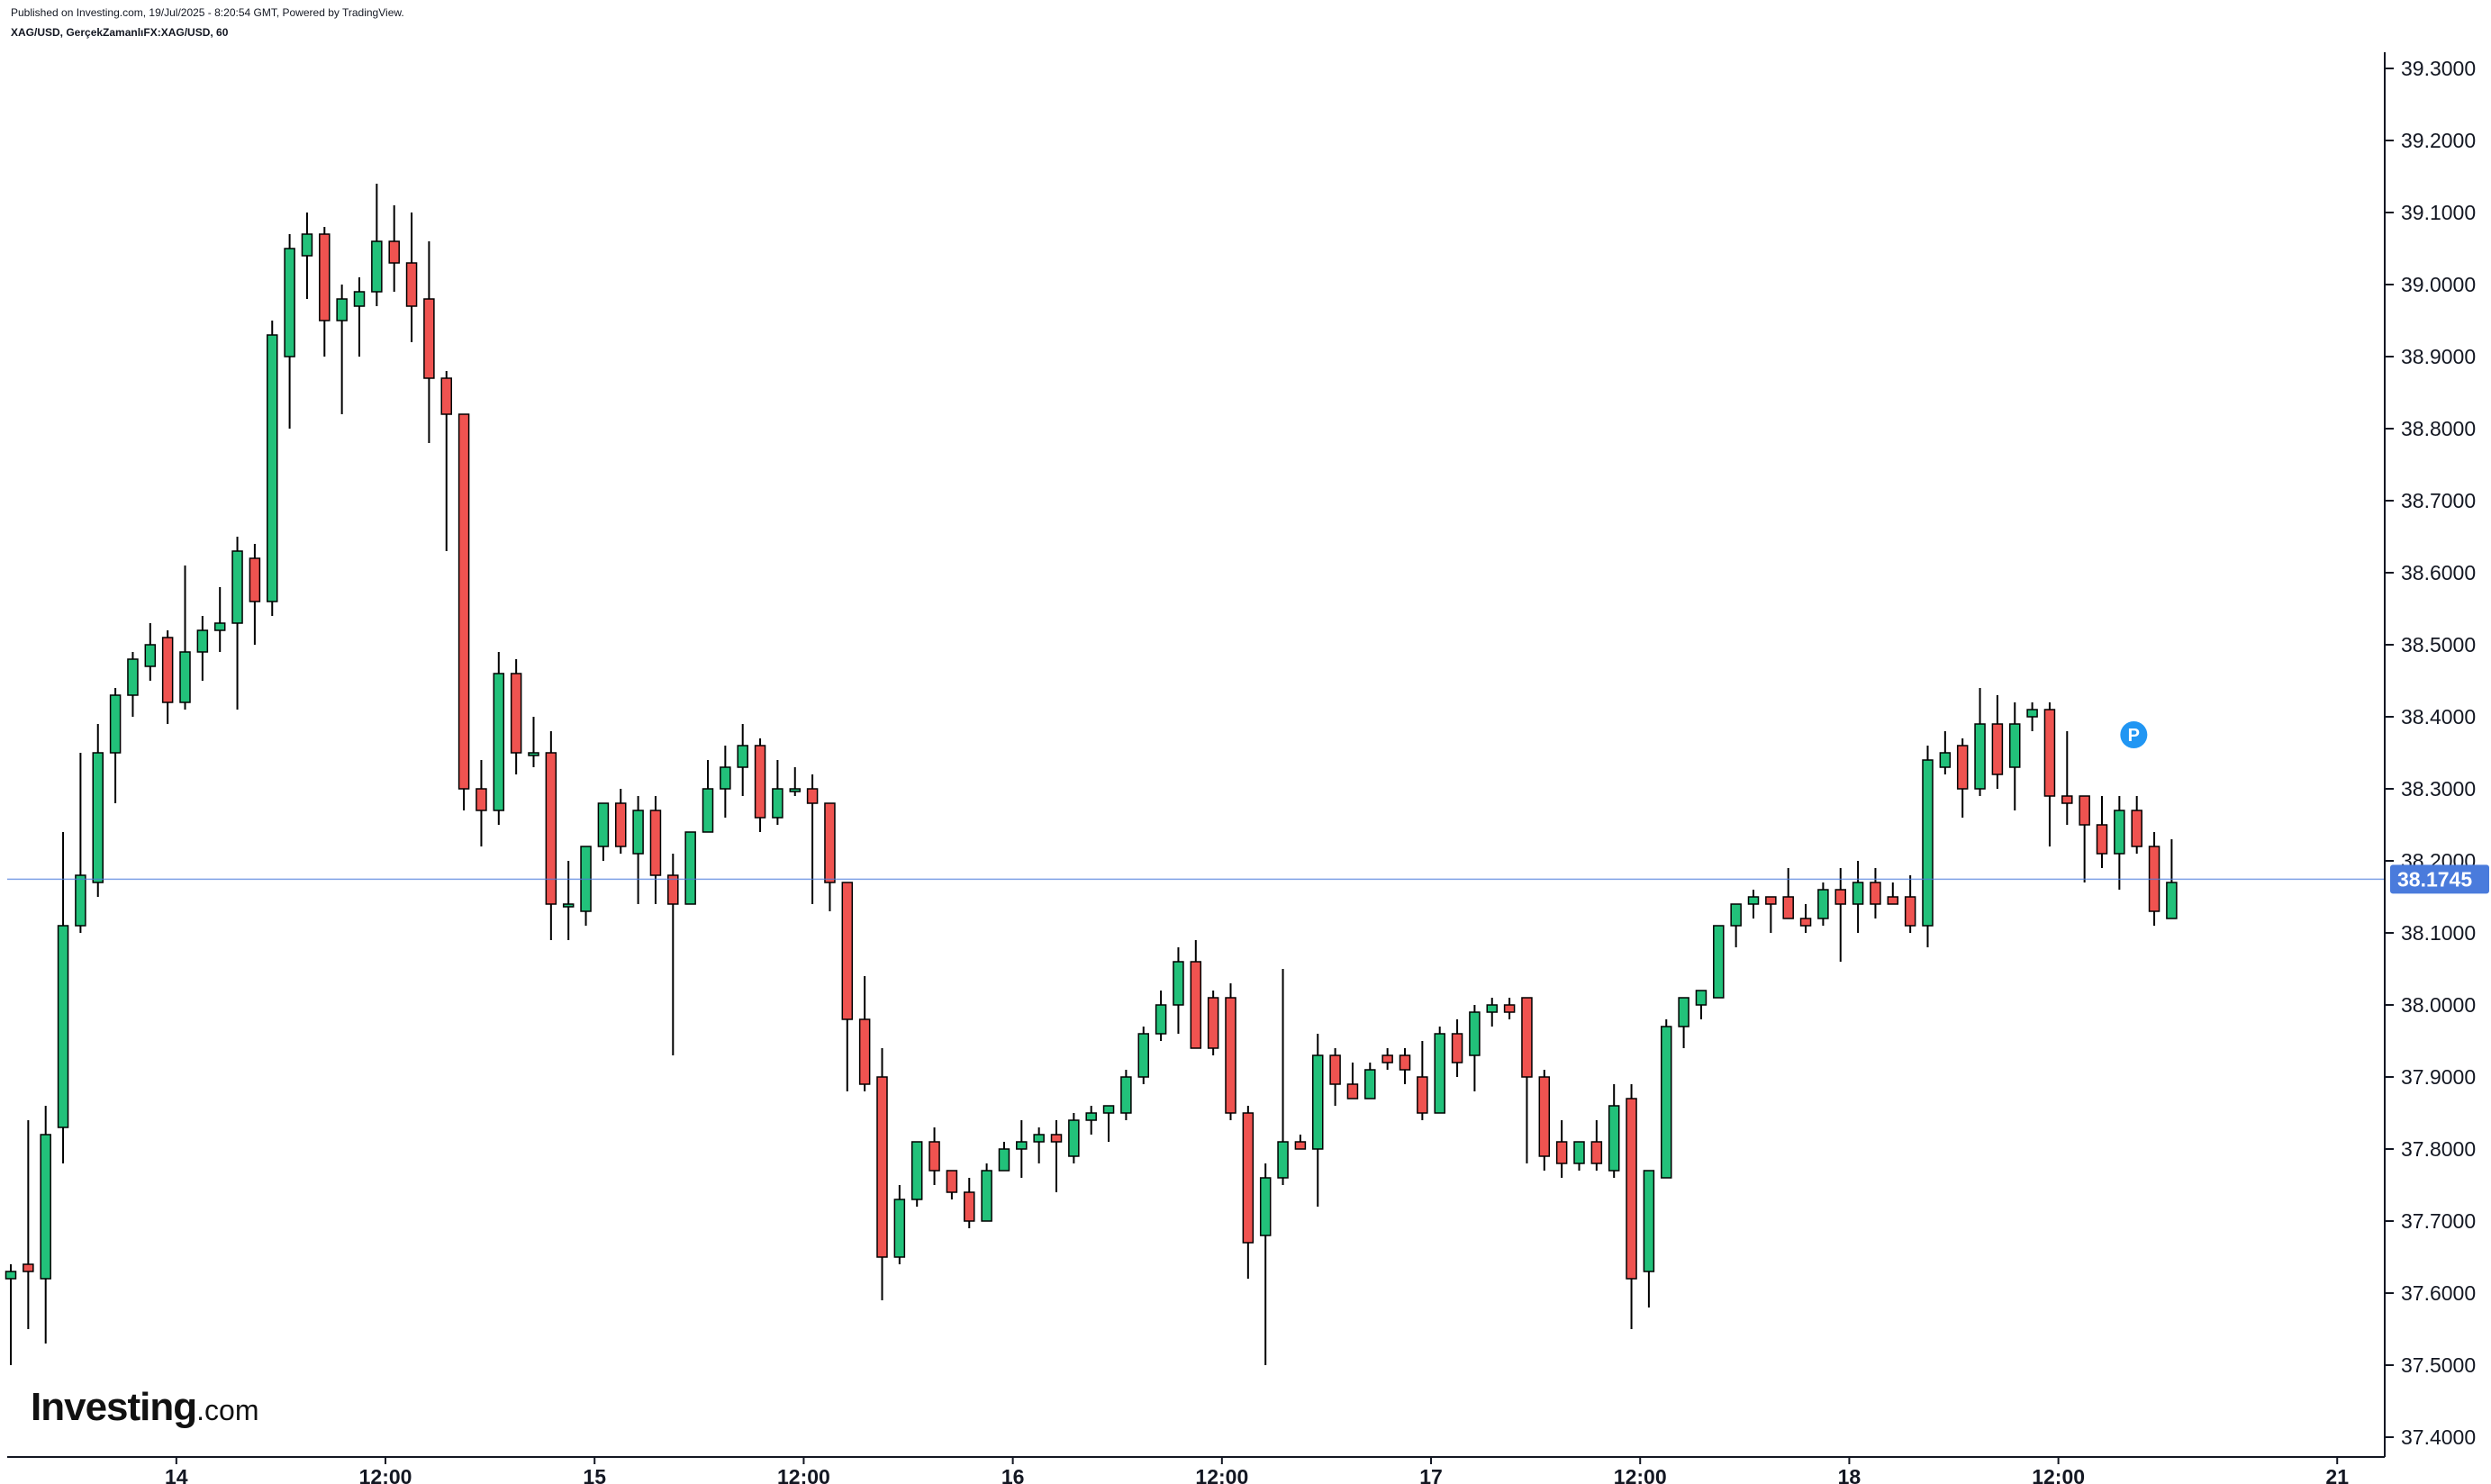  What do you see at coordinates (2438, 285) in the screenshot?
I see `y-tick-label: 39.0000` at bounding box center [2438, 285].